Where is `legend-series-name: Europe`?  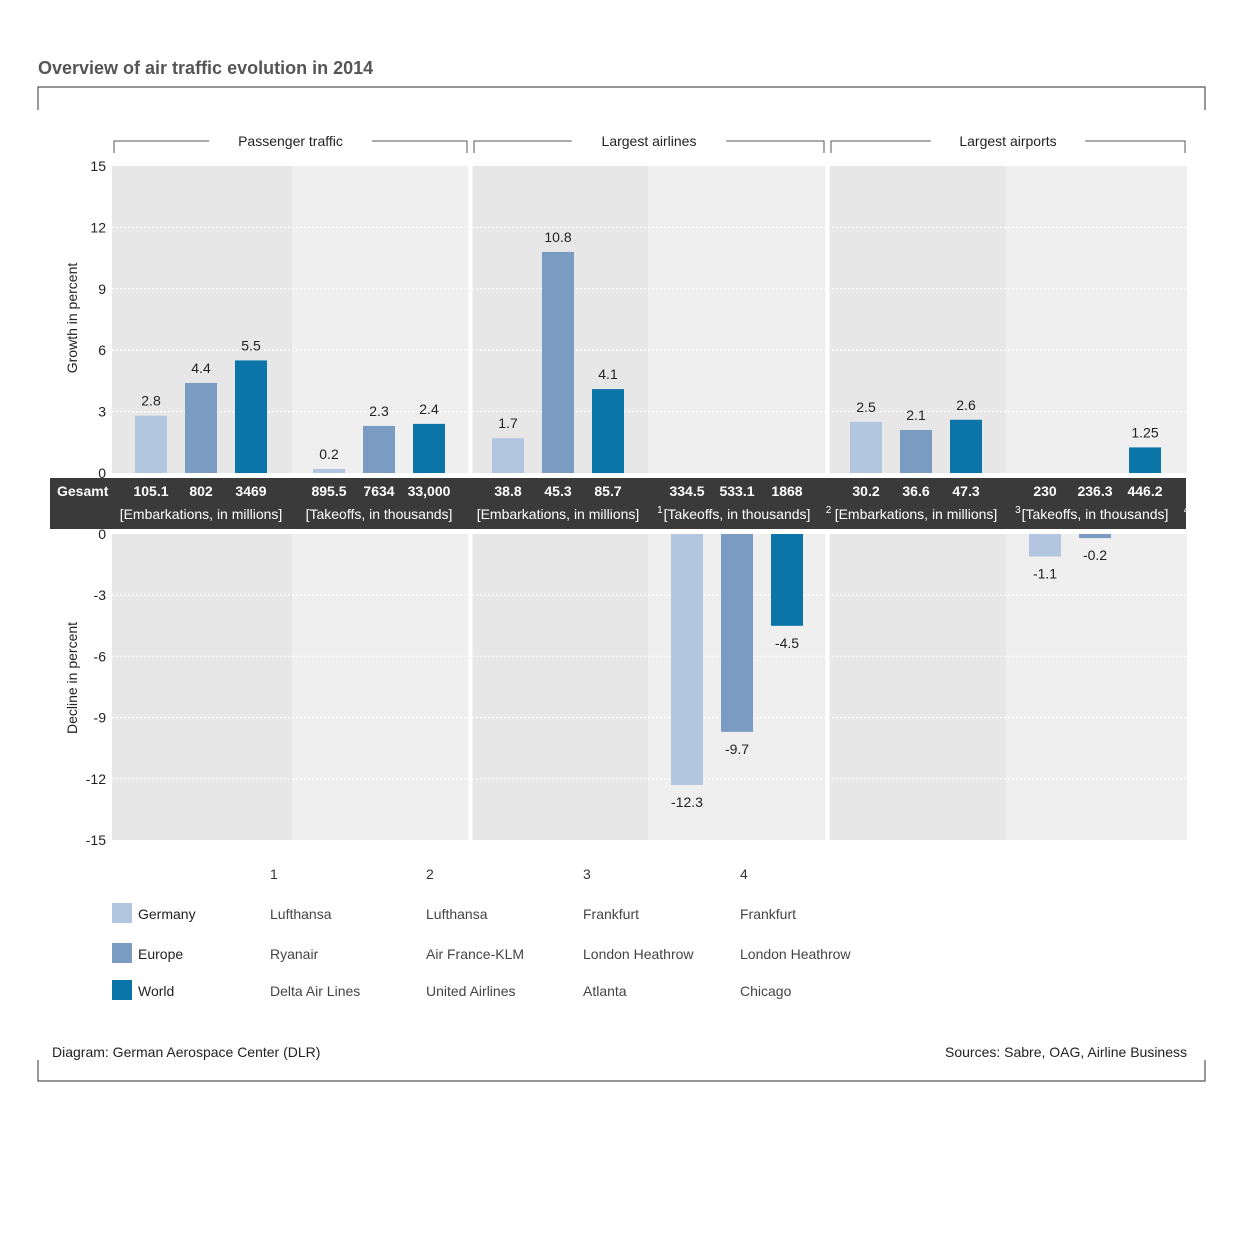 legend-series-name: Europe is located at coordinates (160, 954).